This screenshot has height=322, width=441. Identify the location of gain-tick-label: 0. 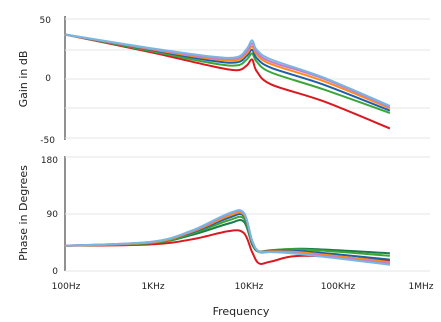
(48, 79).